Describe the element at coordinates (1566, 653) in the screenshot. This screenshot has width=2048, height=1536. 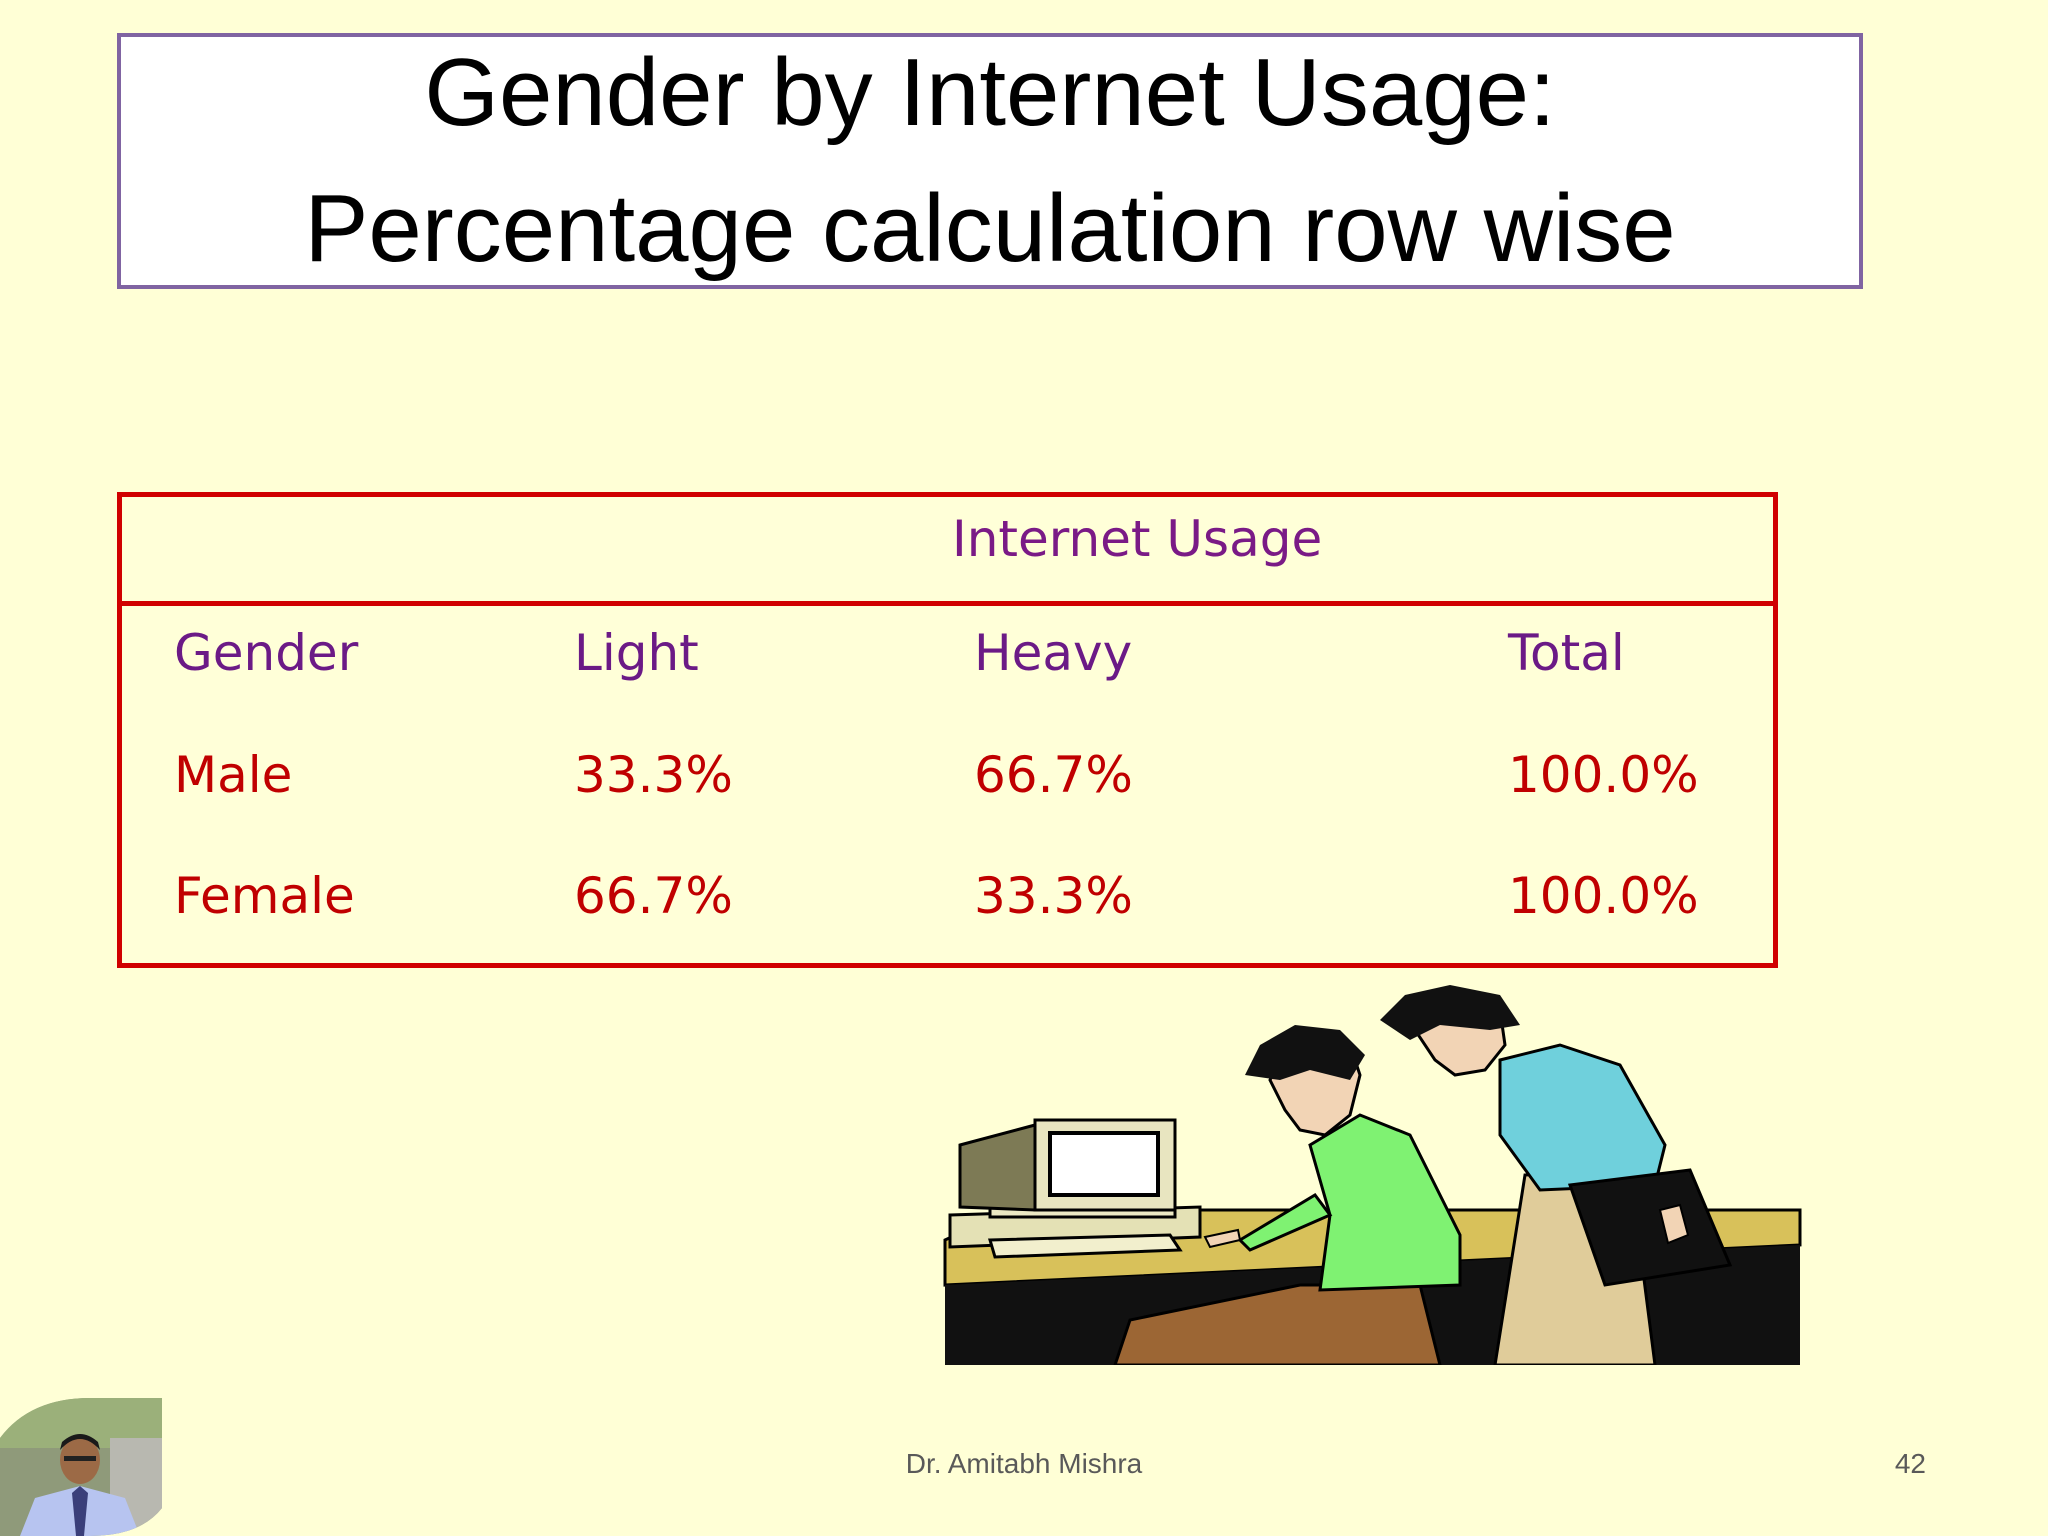
I see `column-header-total: Total` at that location.